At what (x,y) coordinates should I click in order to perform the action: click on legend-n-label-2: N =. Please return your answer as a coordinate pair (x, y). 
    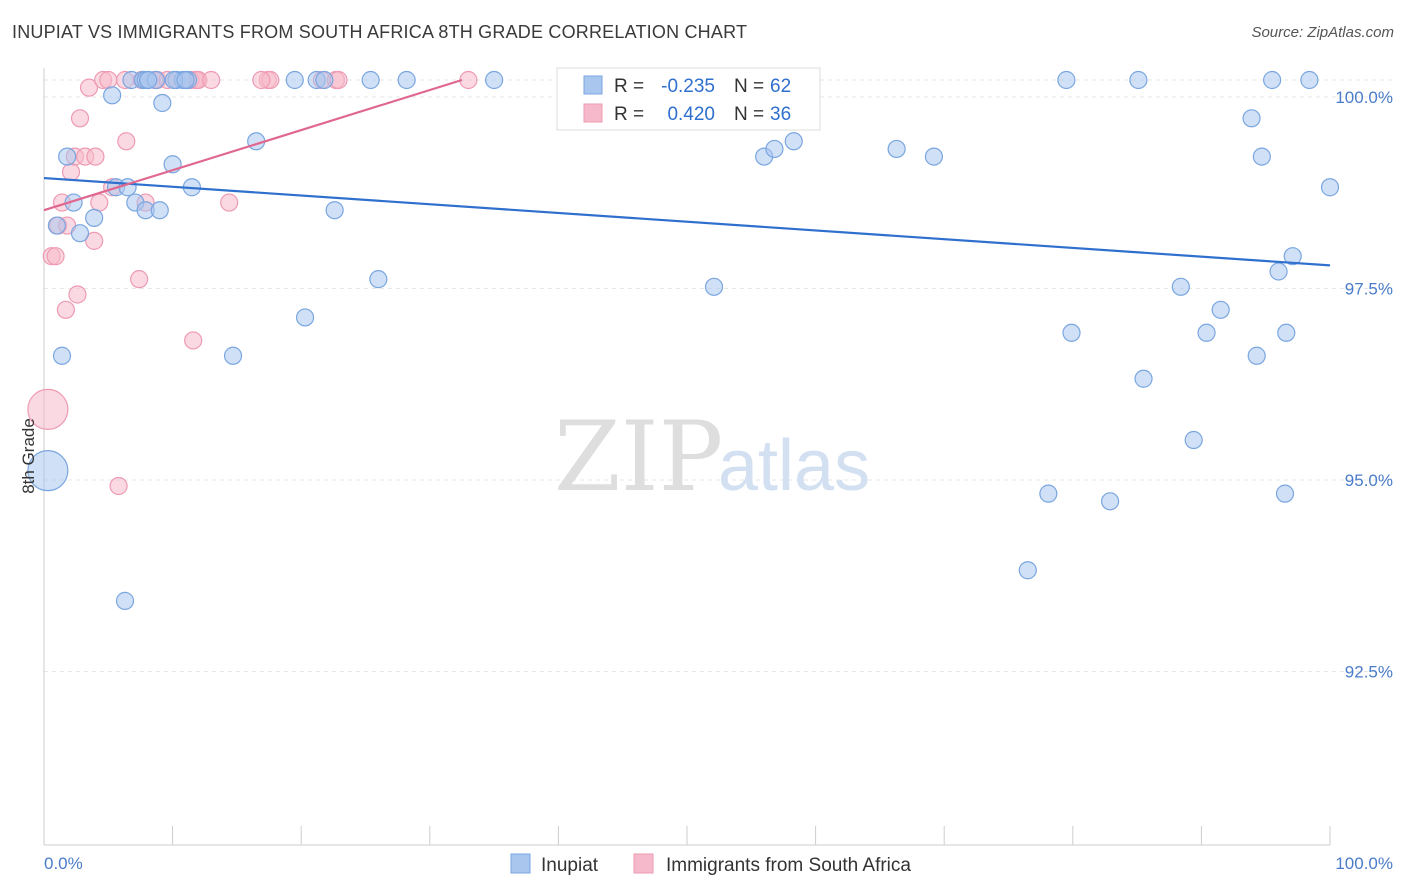
    Looking at the image, I should click on (749, 114).